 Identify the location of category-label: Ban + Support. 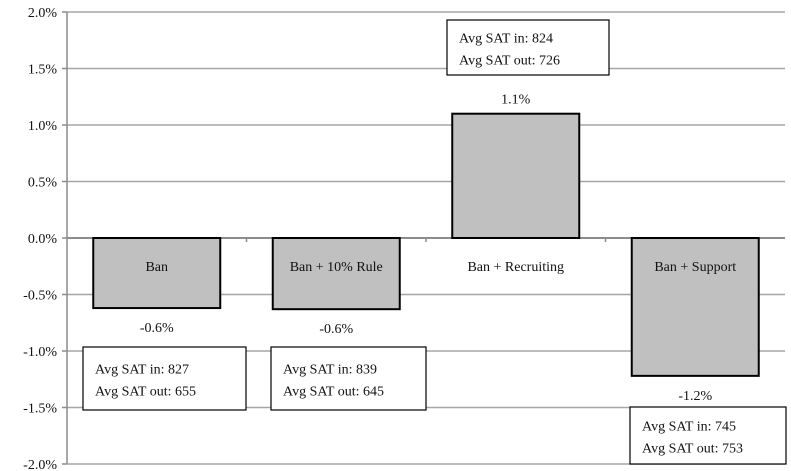
(695, 267).